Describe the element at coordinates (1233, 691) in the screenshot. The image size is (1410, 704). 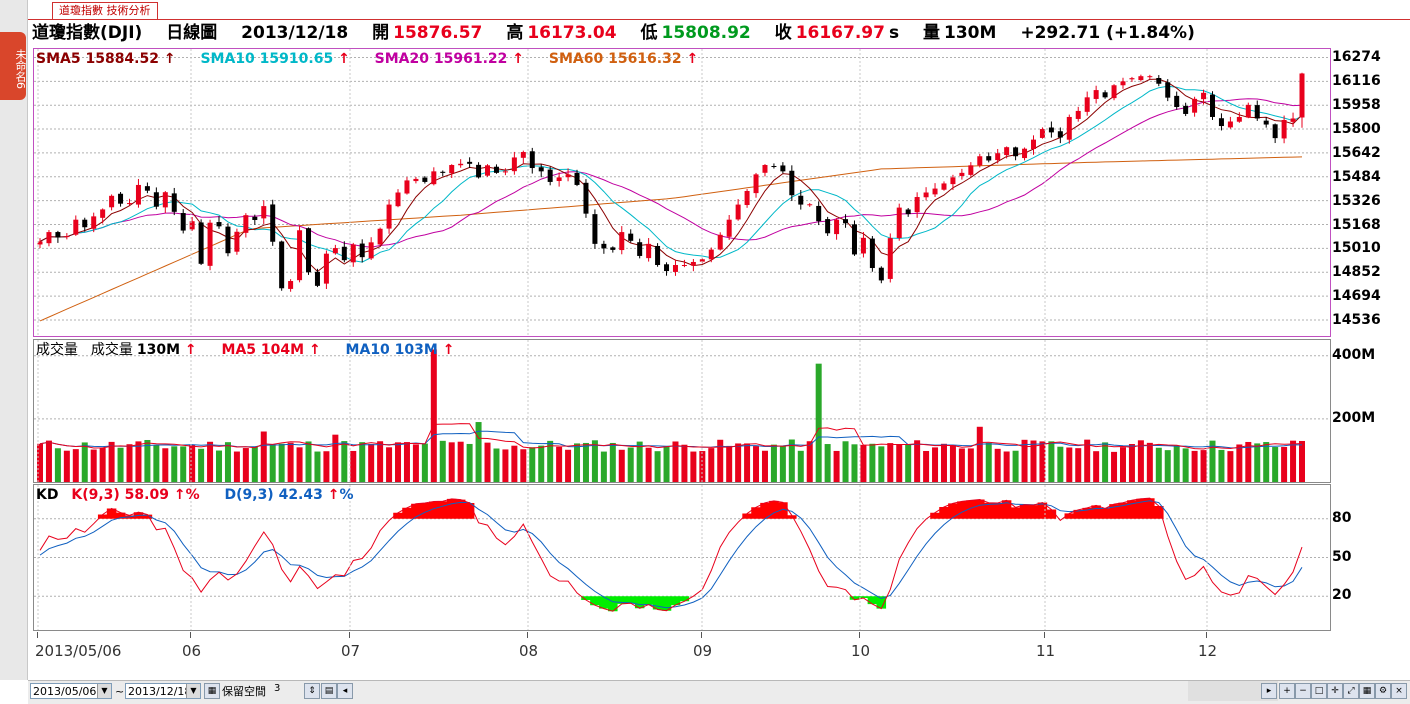
I see `horizontal-scrollbar` at that location.